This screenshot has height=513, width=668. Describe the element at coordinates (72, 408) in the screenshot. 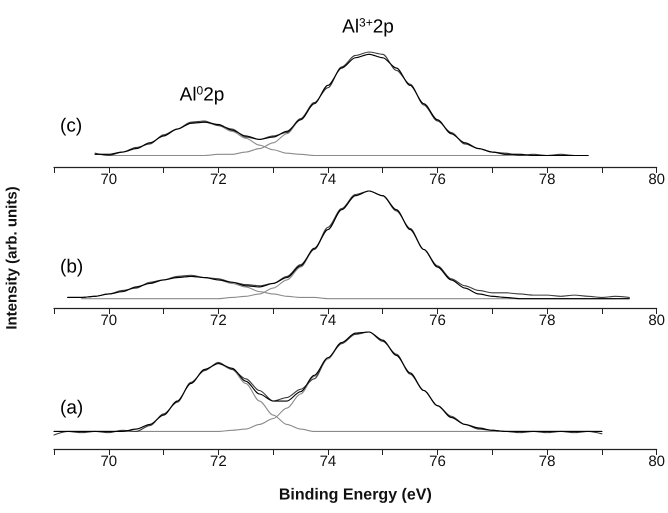

I see `annotation: (a)` at that location.